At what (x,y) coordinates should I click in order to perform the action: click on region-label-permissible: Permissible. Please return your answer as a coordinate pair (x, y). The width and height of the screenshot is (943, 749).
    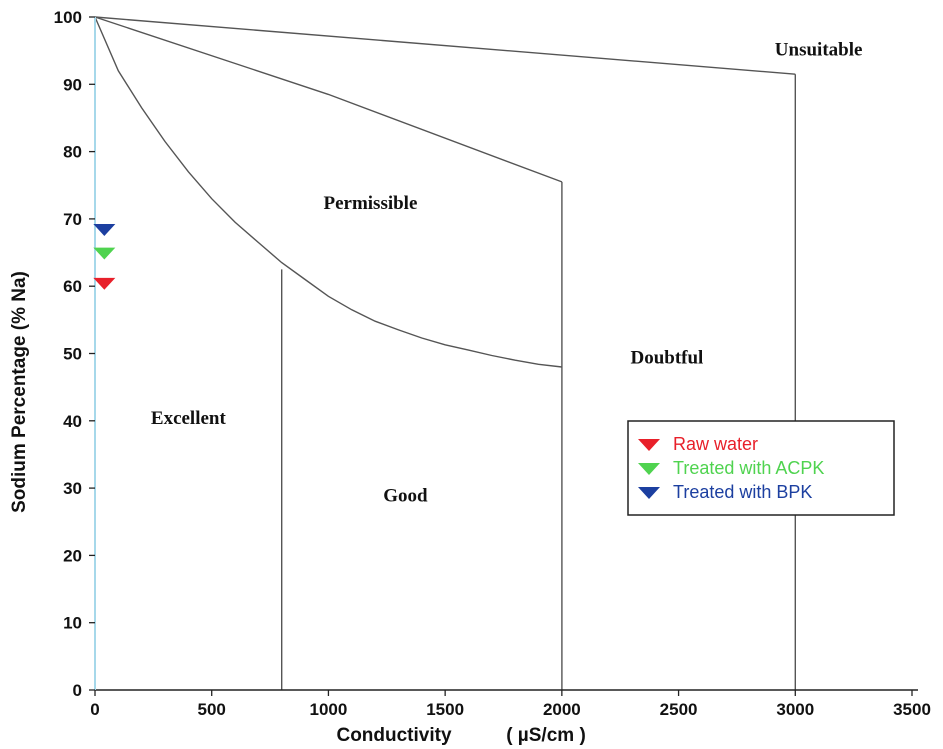
    Looking at the image, I should click on (370, 203).